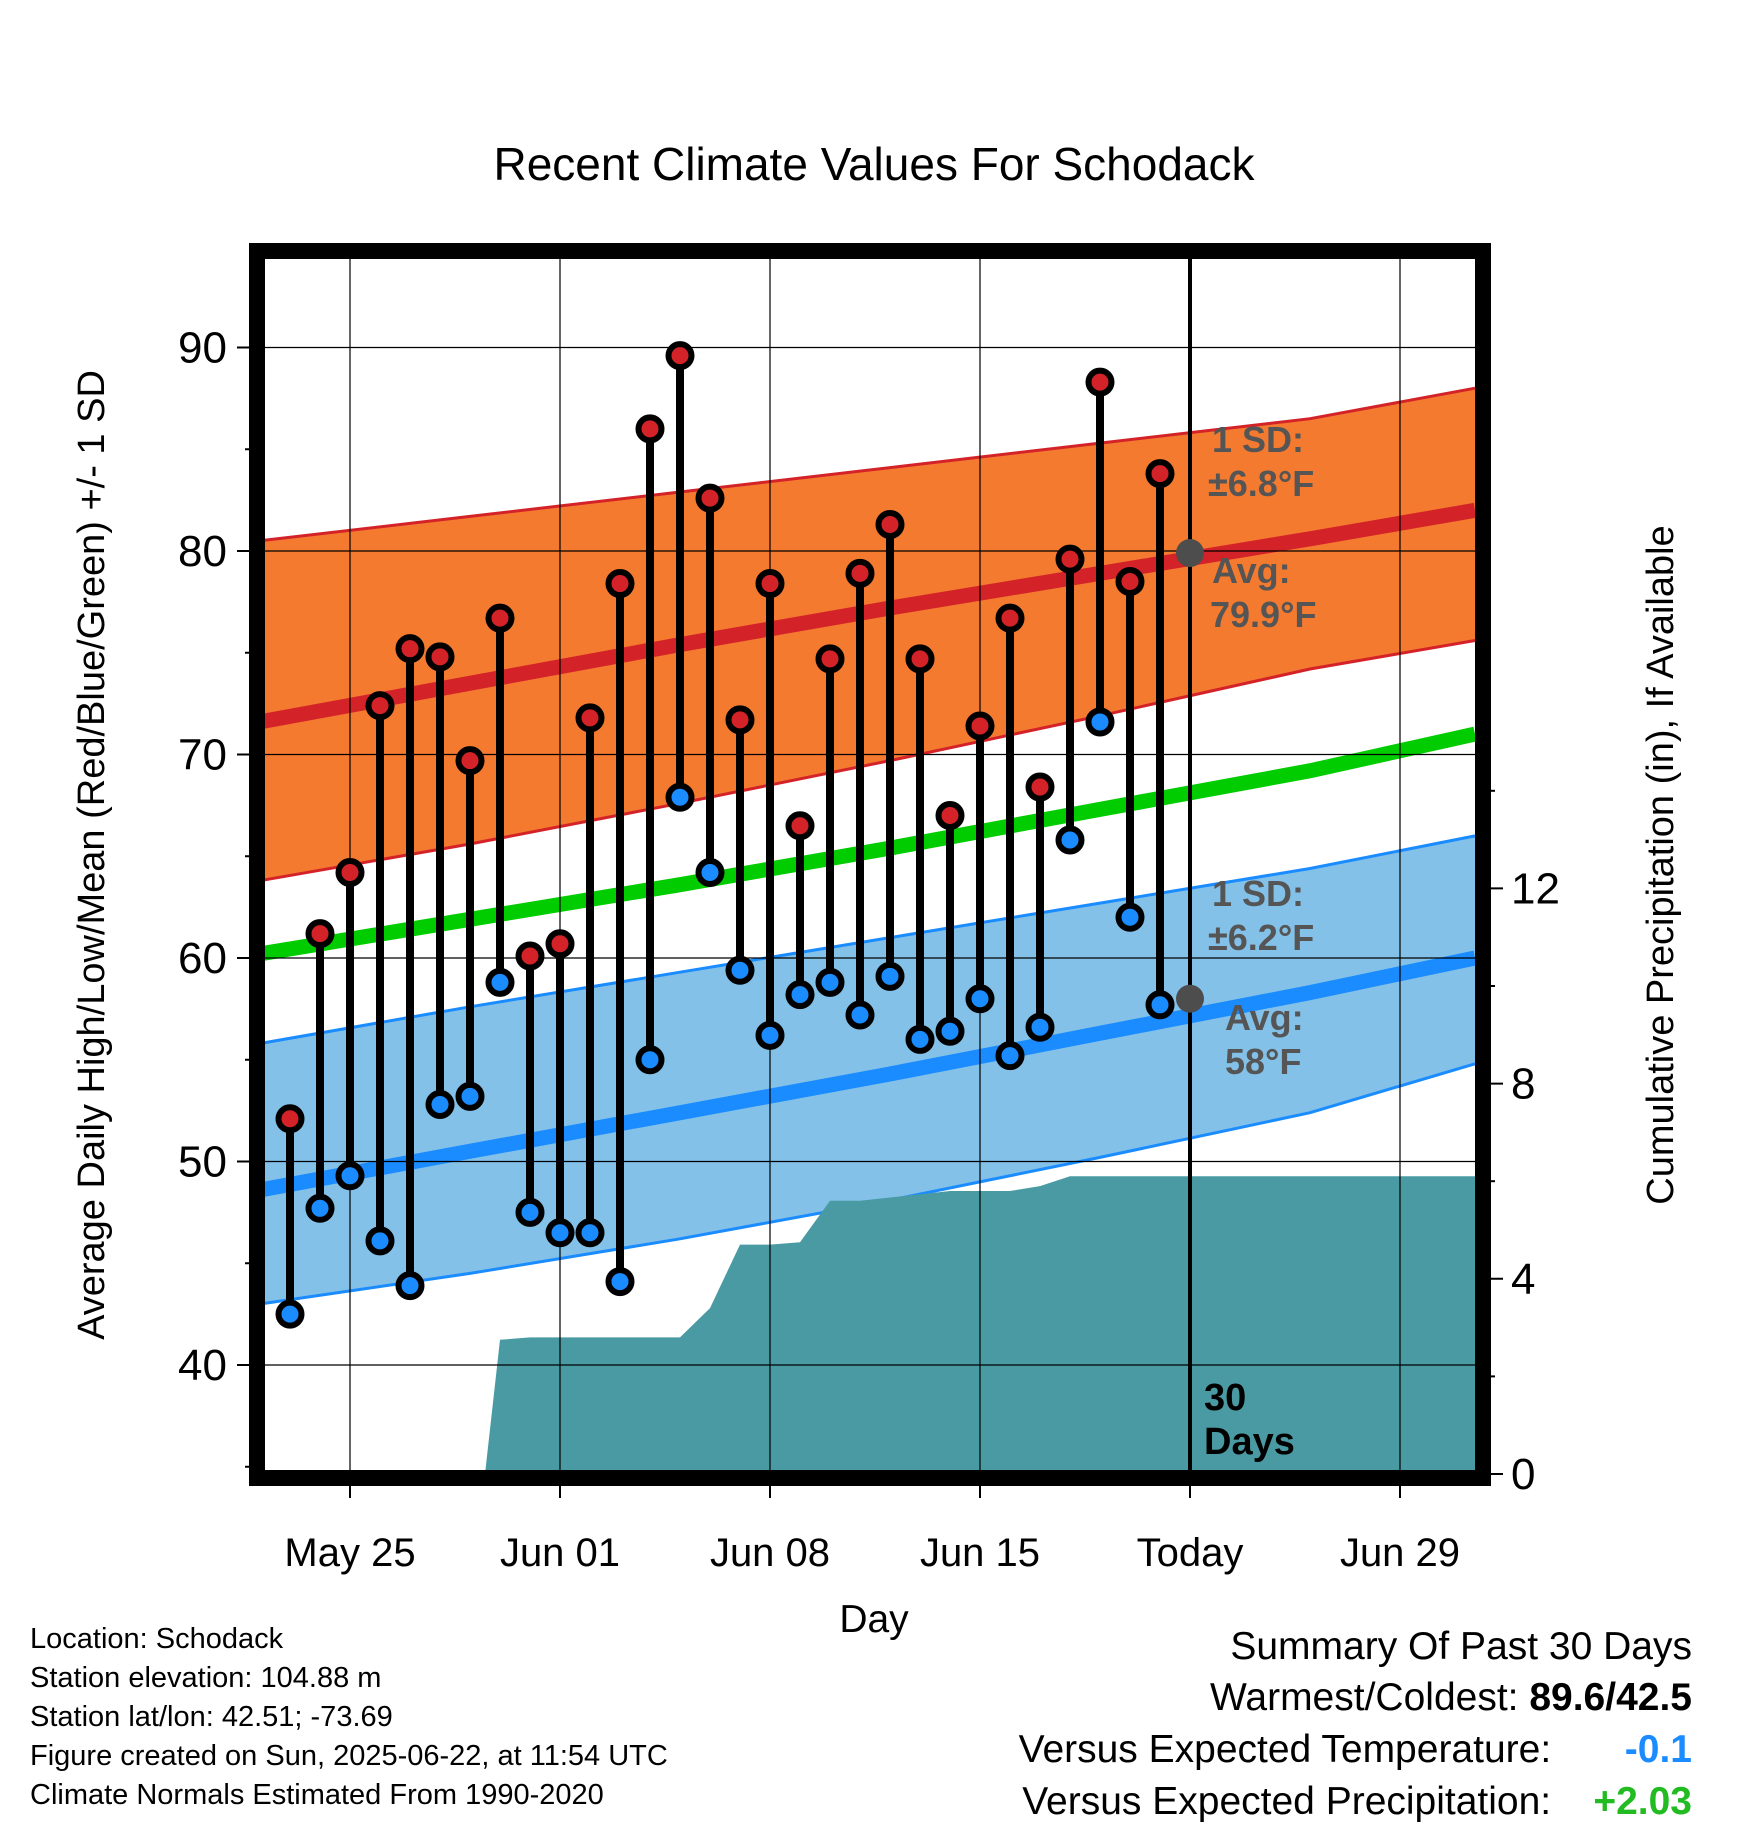 The image size is (1748, 1828). Describe the element at coordinates (317, 1795) in the screenshot. I see `normals-text: Climate Normals Estimated From 1990-2020` at that location.